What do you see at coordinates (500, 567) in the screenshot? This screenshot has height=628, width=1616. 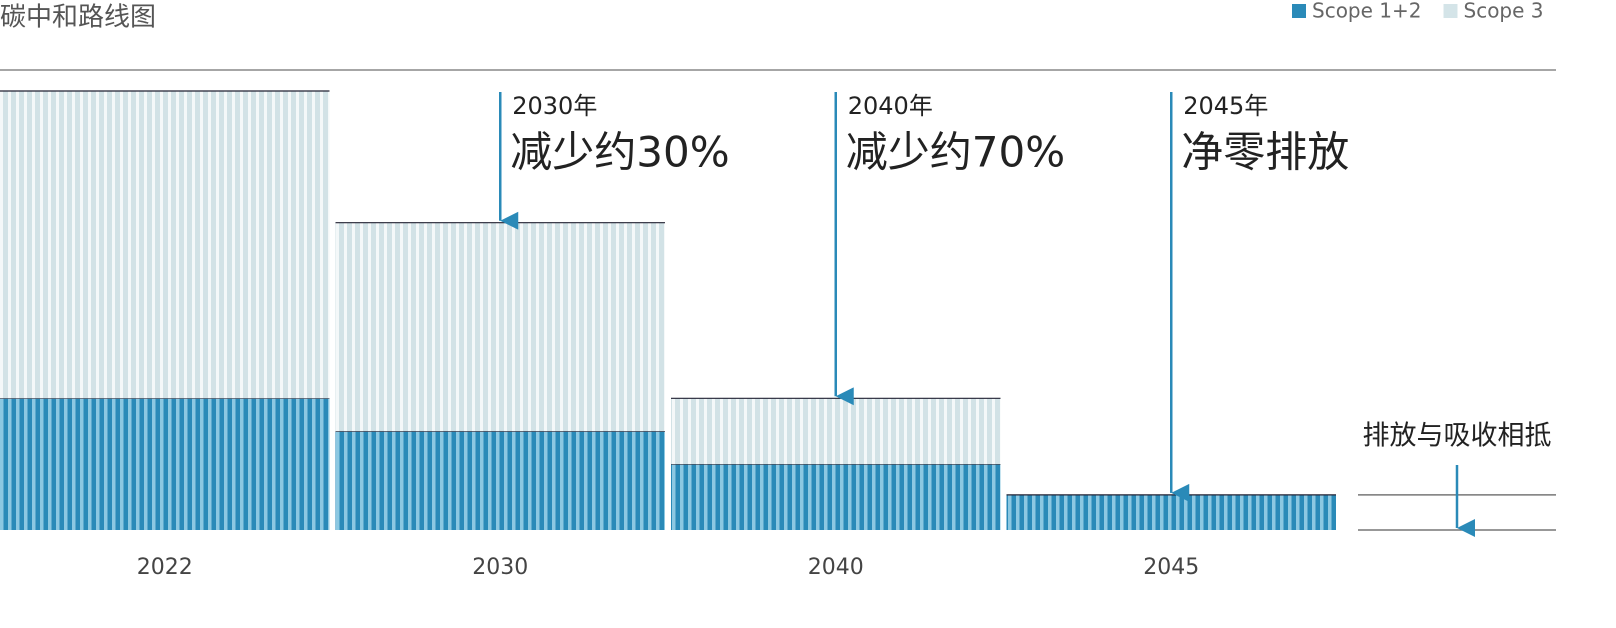 I see `x-tick-label: 2030` at bounding box center [500, 567].